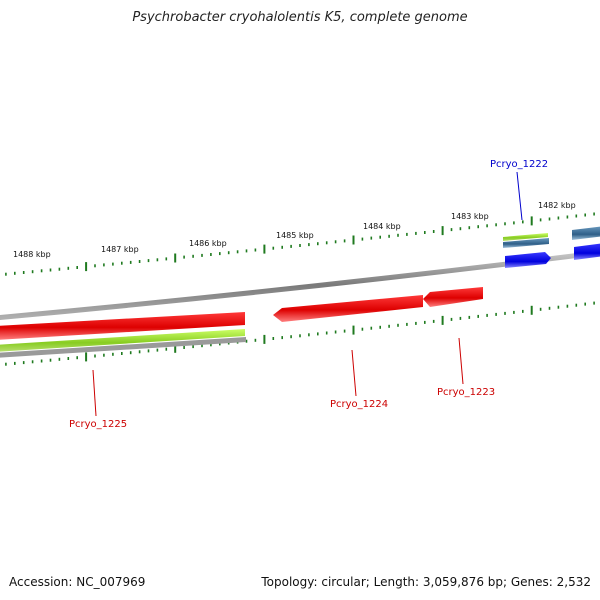  What do you see at coordinates (557, 205) in the screenshot?
I see `tick-label-1482: 1482 kbp` at bounding box center [557, 205].